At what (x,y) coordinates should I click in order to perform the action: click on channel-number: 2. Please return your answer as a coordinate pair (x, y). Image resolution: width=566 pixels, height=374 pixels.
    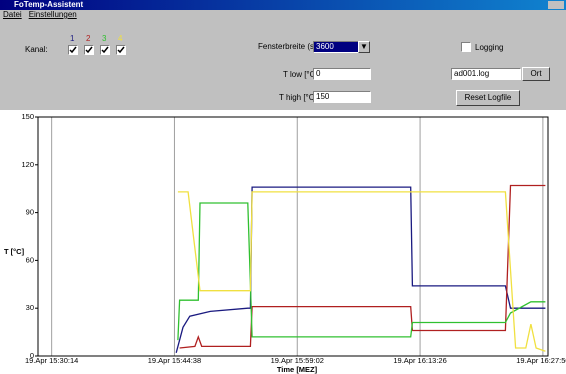
    Looking at the image, I should click on (88, 38).